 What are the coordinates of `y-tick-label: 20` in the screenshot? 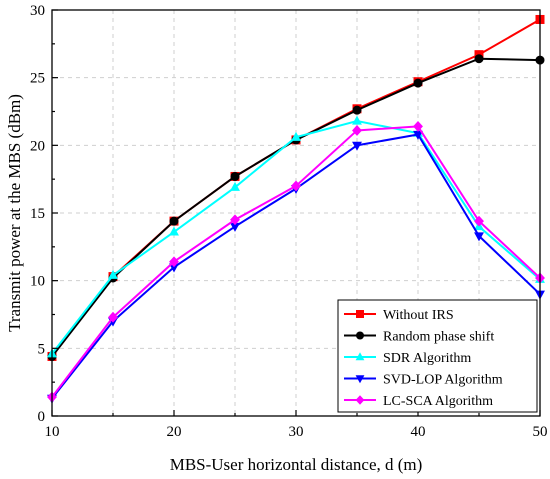 It's located at (37, 146).